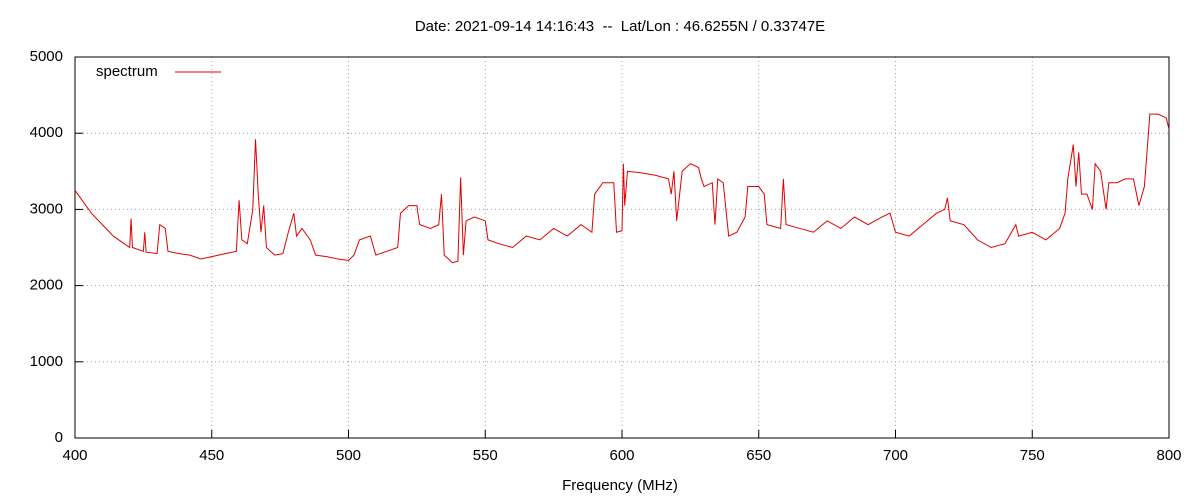  I want to click on y-tick-label: 0, so click(59, 437).